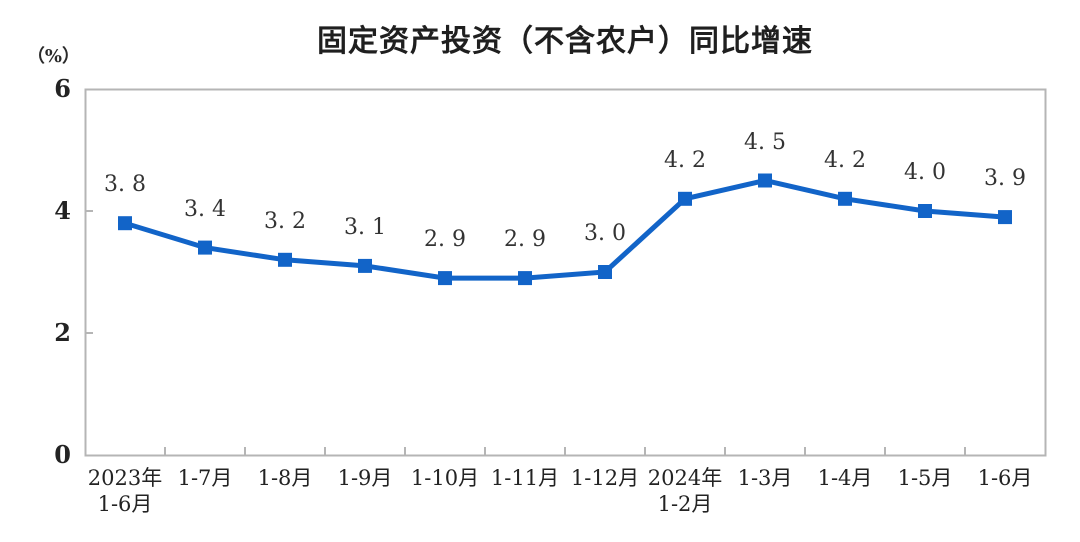 This screenshot has width=1080, height=542. Describe the element at coordinates (525, 478) in the screenshot. I see `x-category-label: 1-11月` at that location.